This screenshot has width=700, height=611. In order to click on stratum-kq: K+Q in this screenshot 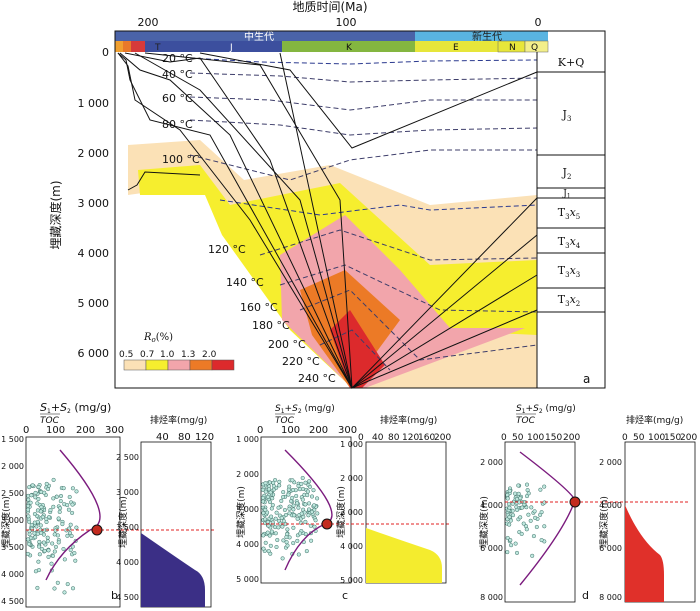, I will do `click(571, 62)`.